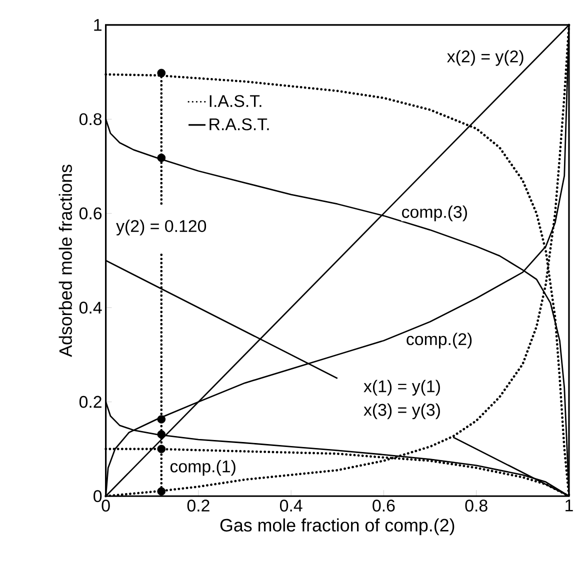 This screenshot has width=577, height=576. I want to click on annotation: x(3) = y(3), so click(402, 411).